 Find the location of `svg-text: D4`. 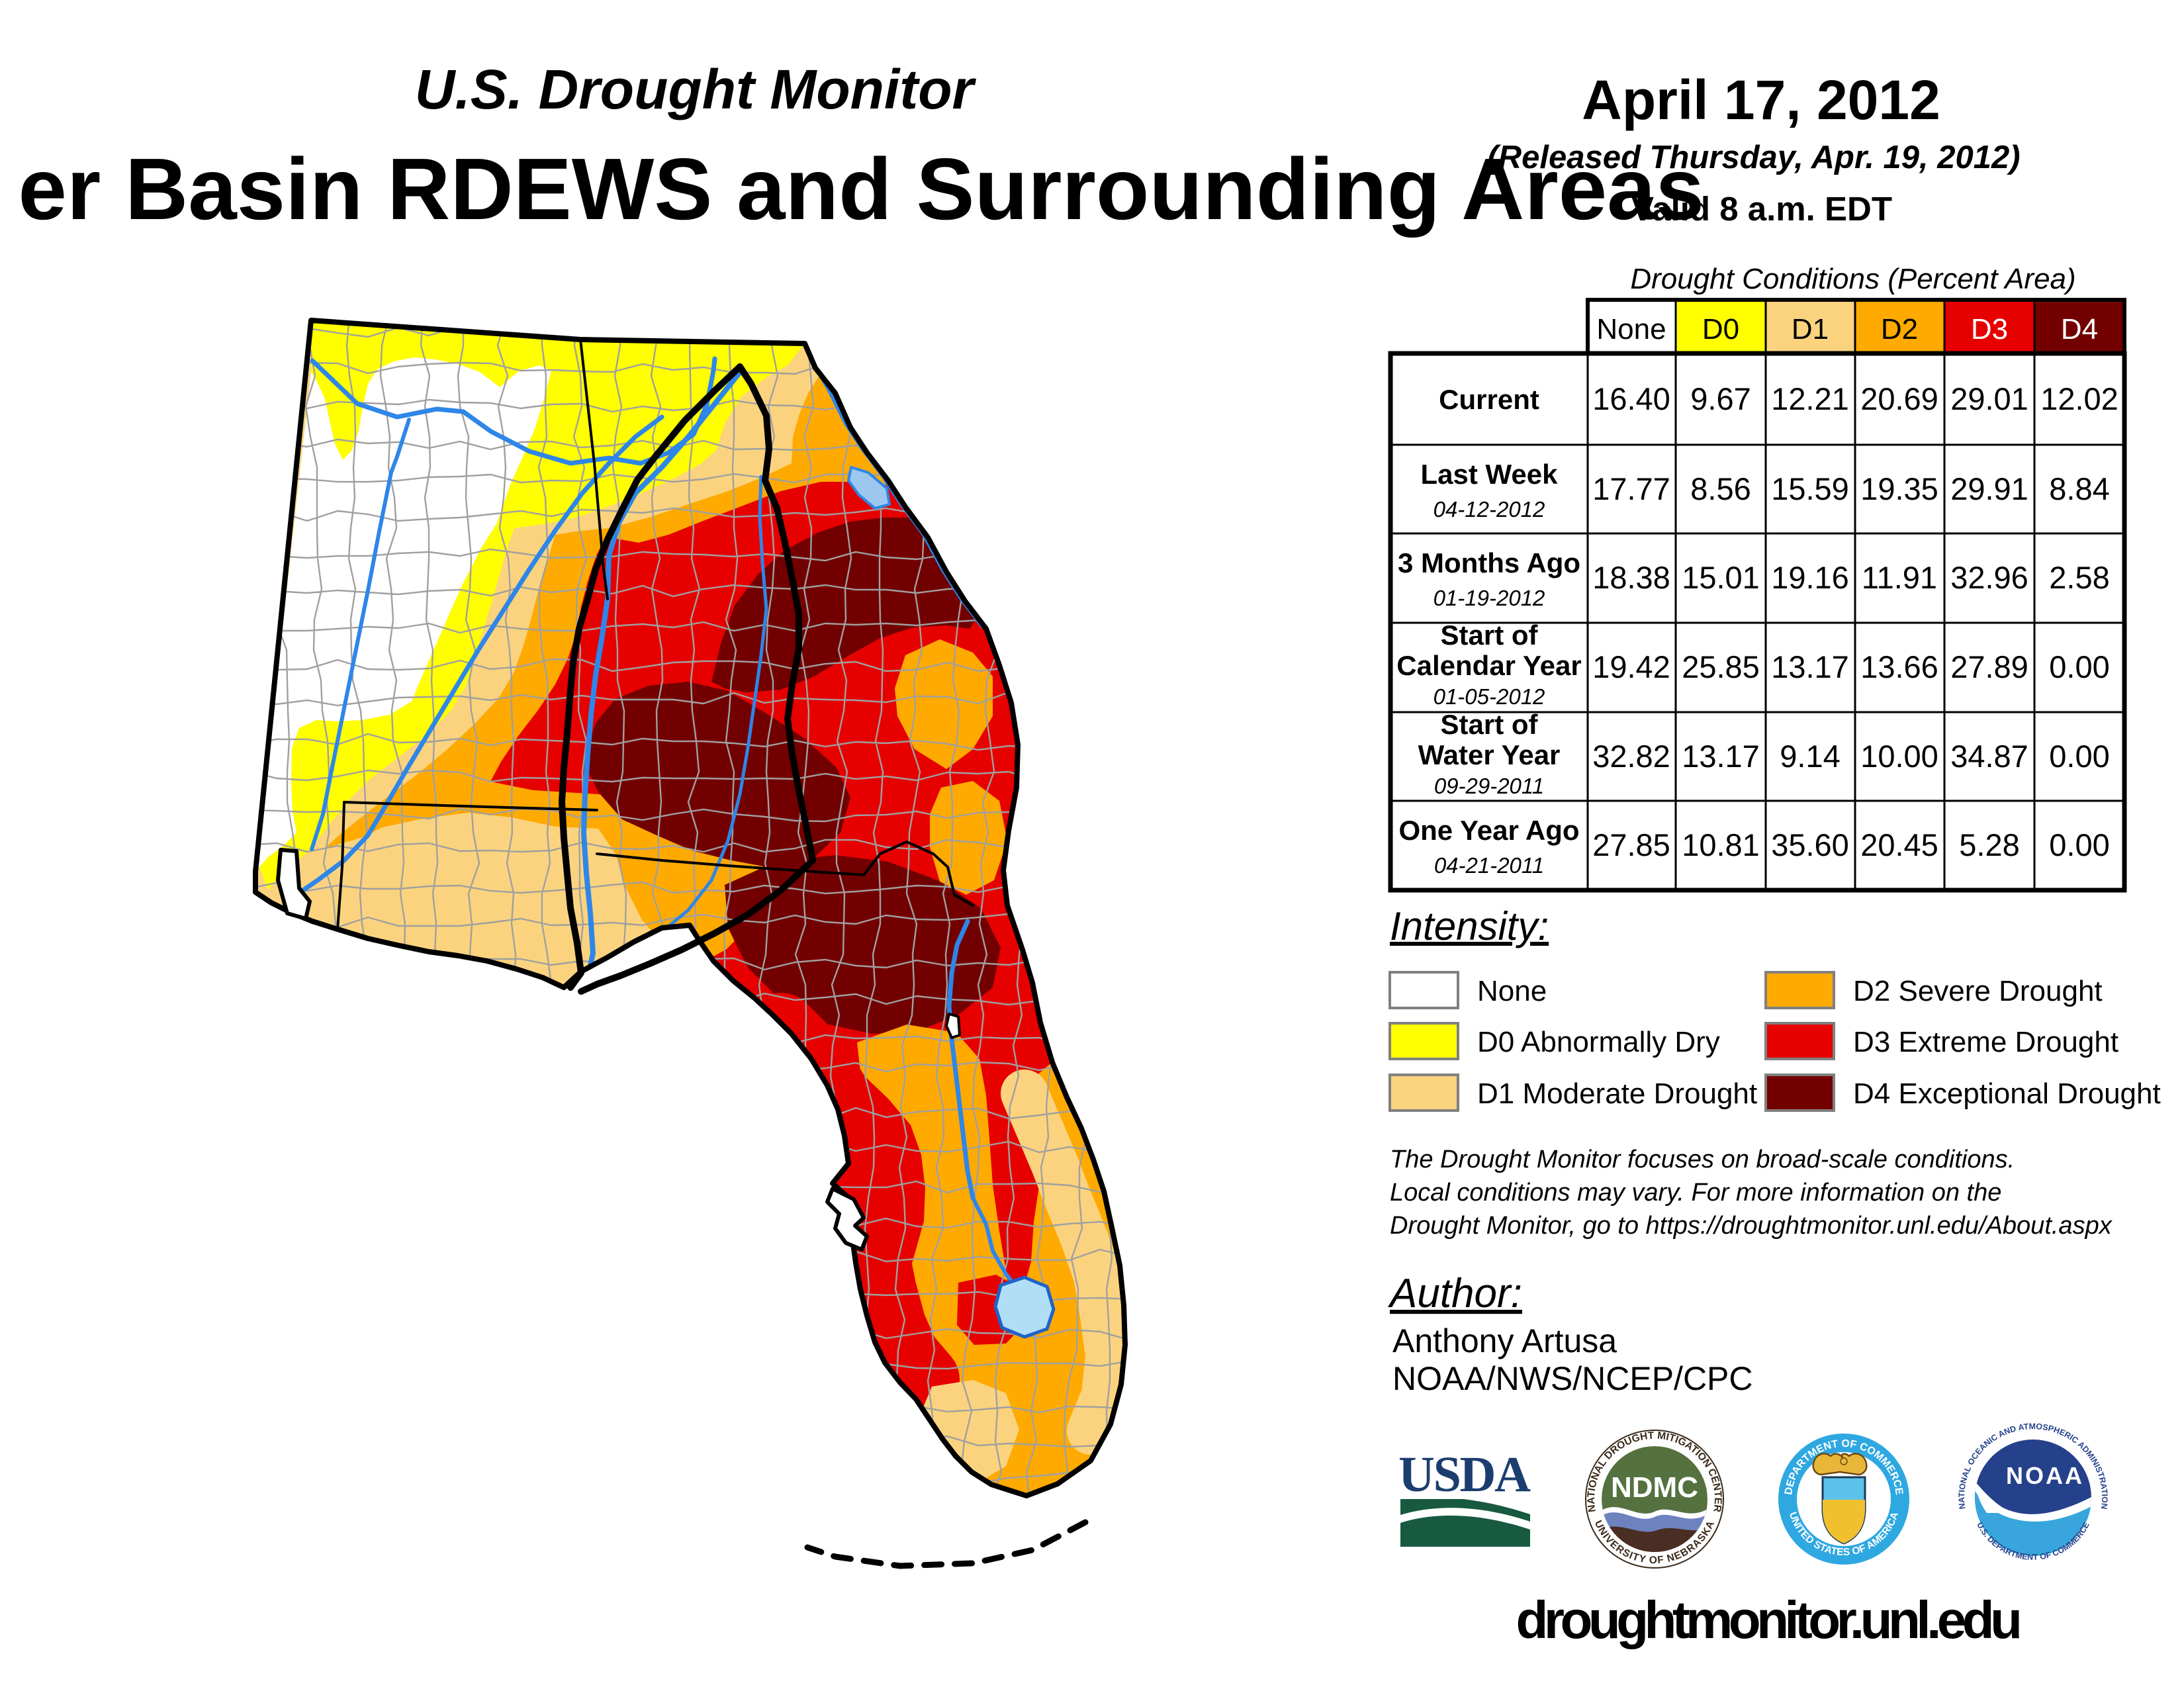

svg-text: D4 is located at coordinates (2079, 329).